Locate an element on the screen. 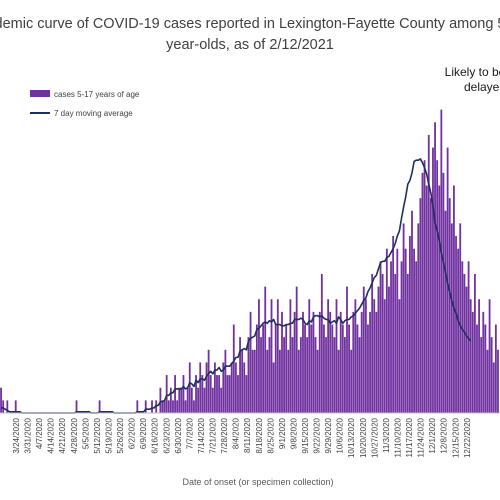  x-tick-label: 7/7/2020 is located at coordinates (189, 433).